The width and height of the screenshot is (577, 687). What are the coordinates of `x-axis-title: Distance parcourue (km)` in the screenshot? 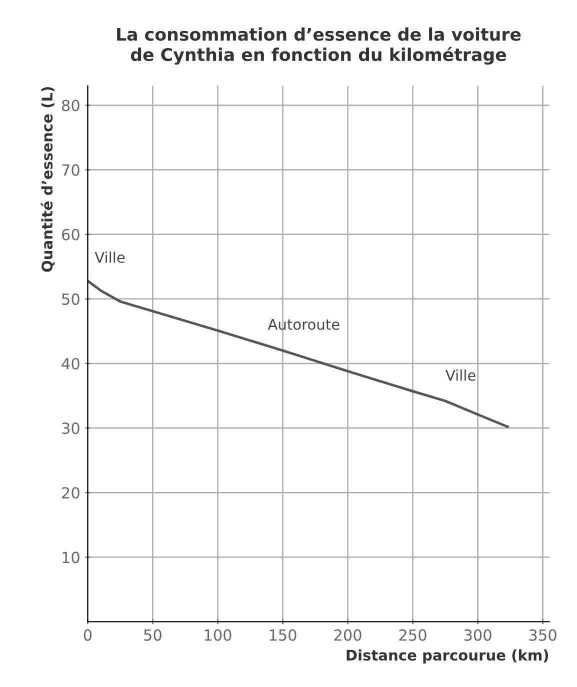 It's located at (447, 656).